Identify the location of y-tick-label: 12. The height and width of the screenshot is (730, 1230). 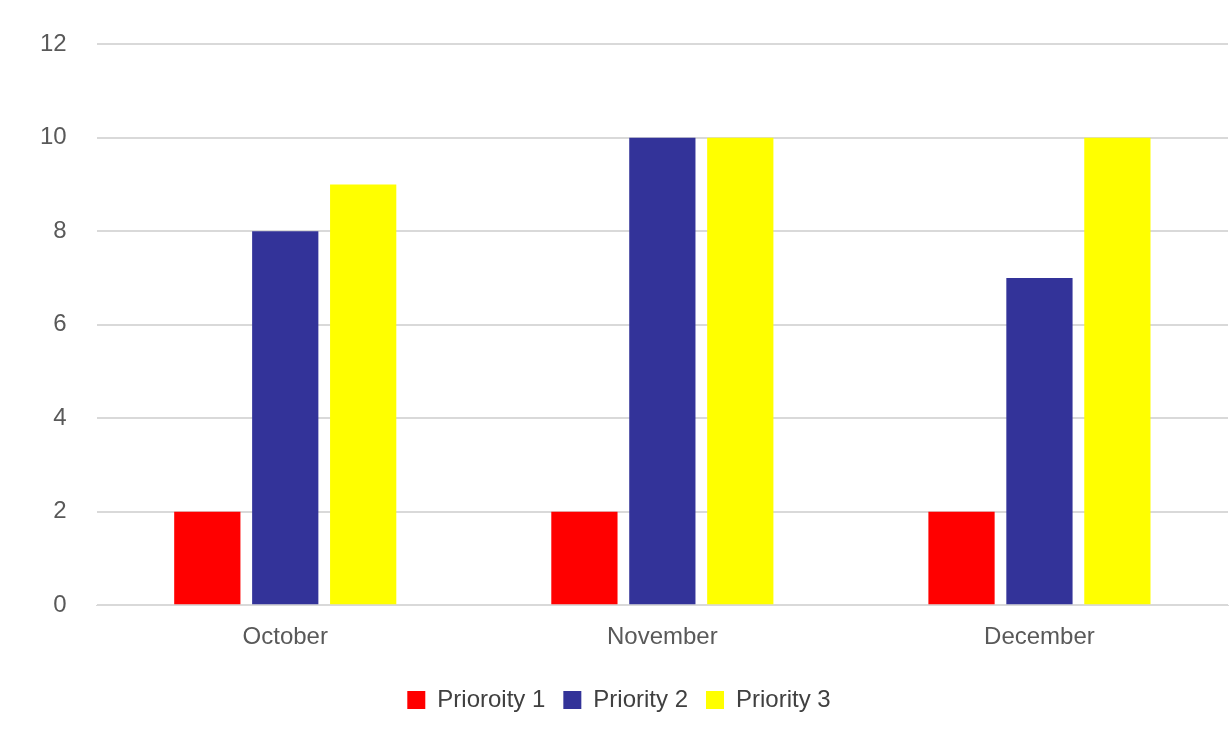
(53, 43).